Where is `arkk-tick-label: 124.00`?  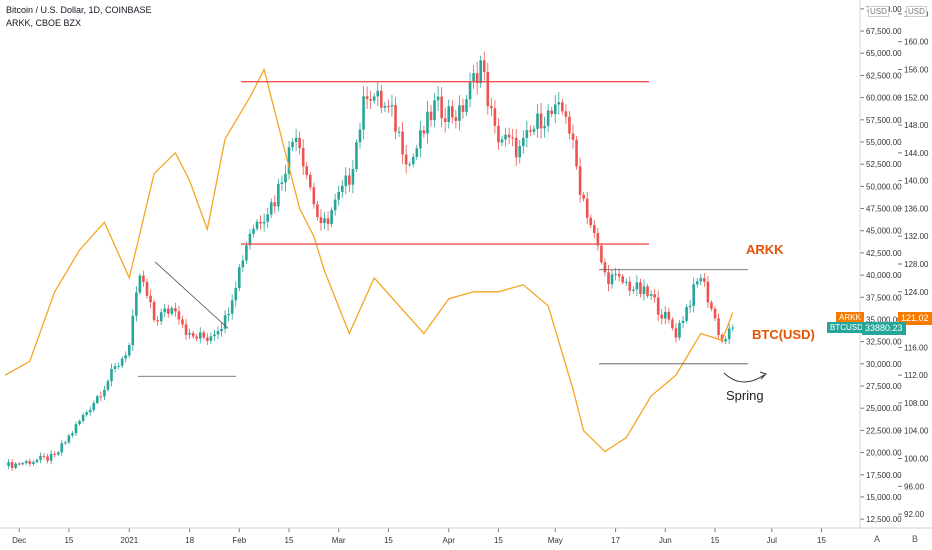 arkk-tick-label: 124.00 is located at coordinates (916, 292).